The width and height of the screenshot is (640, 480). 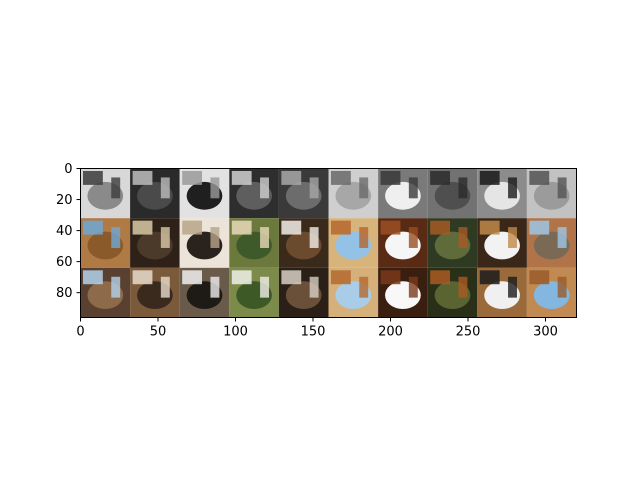 What do you see at coordinates (313, 332) in the screenshot?
I see `x-tick-label: 150` at bounding box center [313, 332].